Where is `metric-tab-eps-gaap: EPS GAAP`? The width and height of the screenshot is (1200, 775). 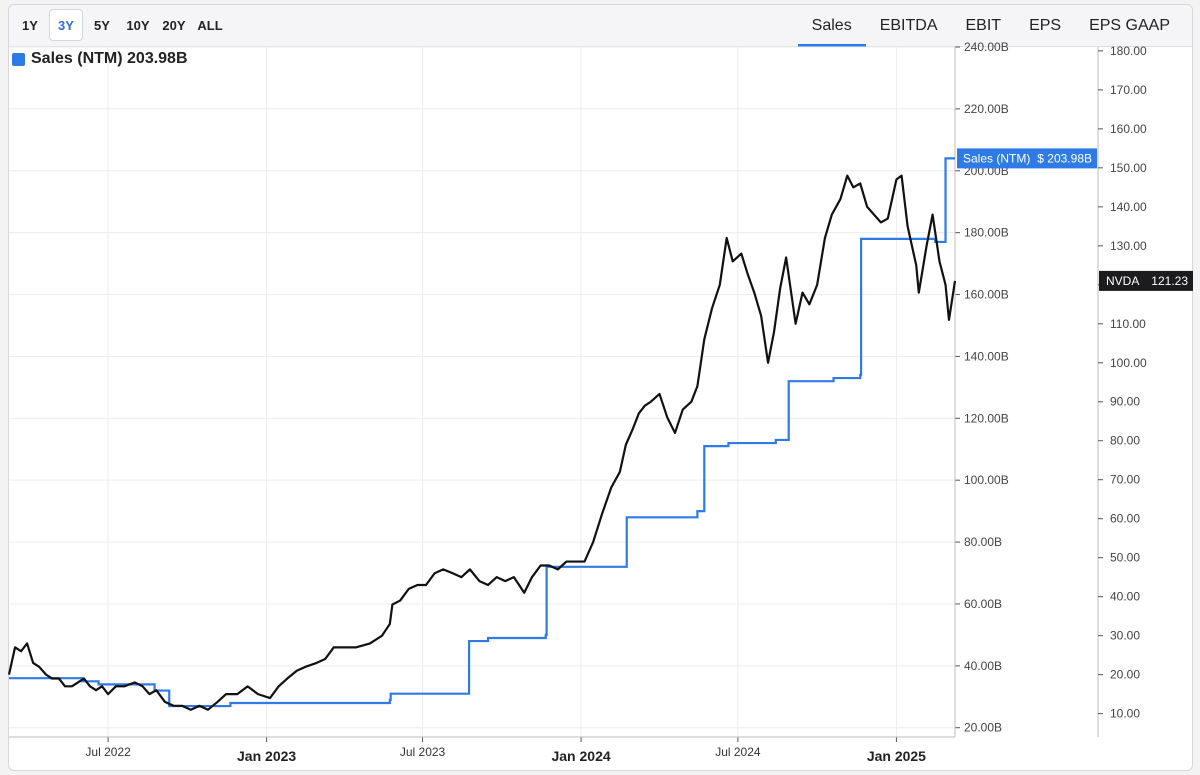 metric-tab-eps-gaap: EPS GAAP is located at coordinates (1129, 25).